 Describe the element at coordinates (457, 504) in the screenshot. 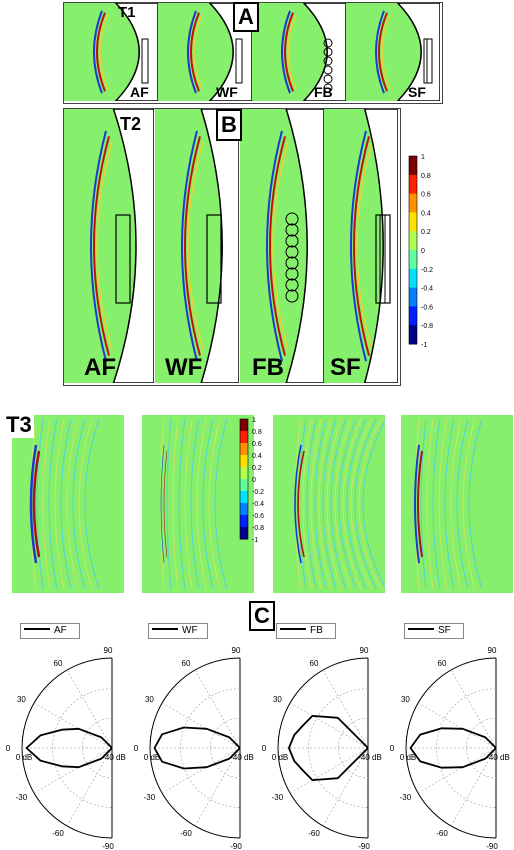

I see `t3-panel-sf` at that location.